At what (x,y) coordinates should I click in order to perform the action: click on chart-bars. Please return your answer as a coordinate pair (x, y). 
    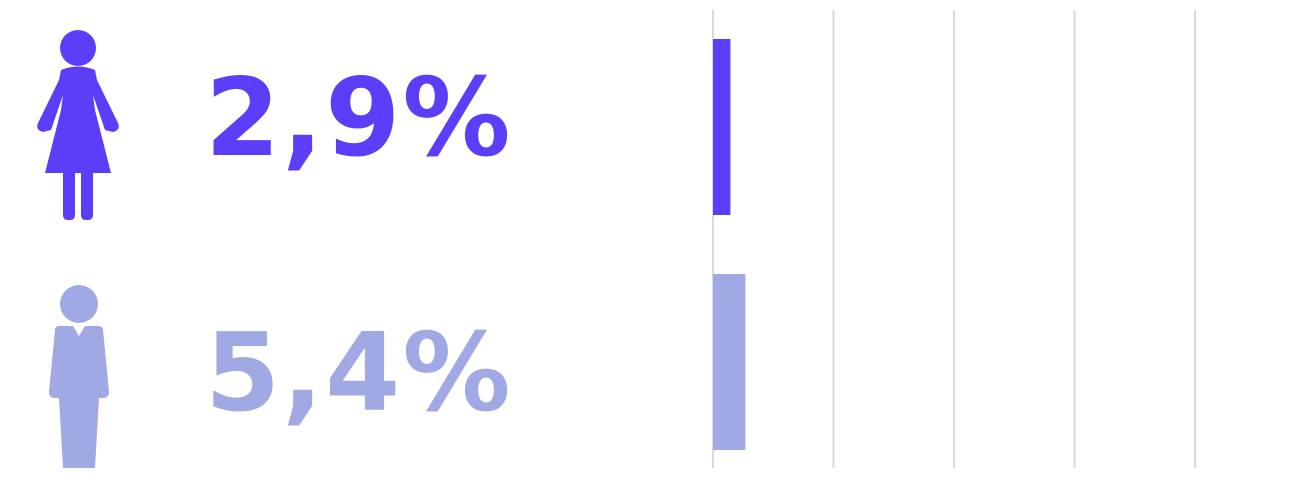
    Looking at the image, I should click on (729, 244).